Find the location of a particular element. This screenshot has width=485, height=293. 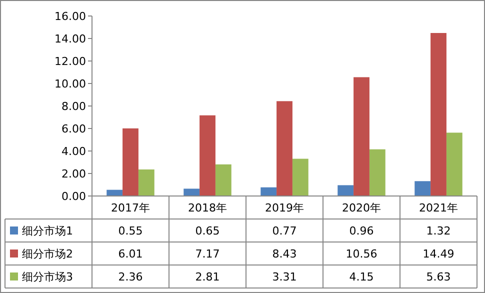

data-label: 4.15 is located at coordinates (361, 277).